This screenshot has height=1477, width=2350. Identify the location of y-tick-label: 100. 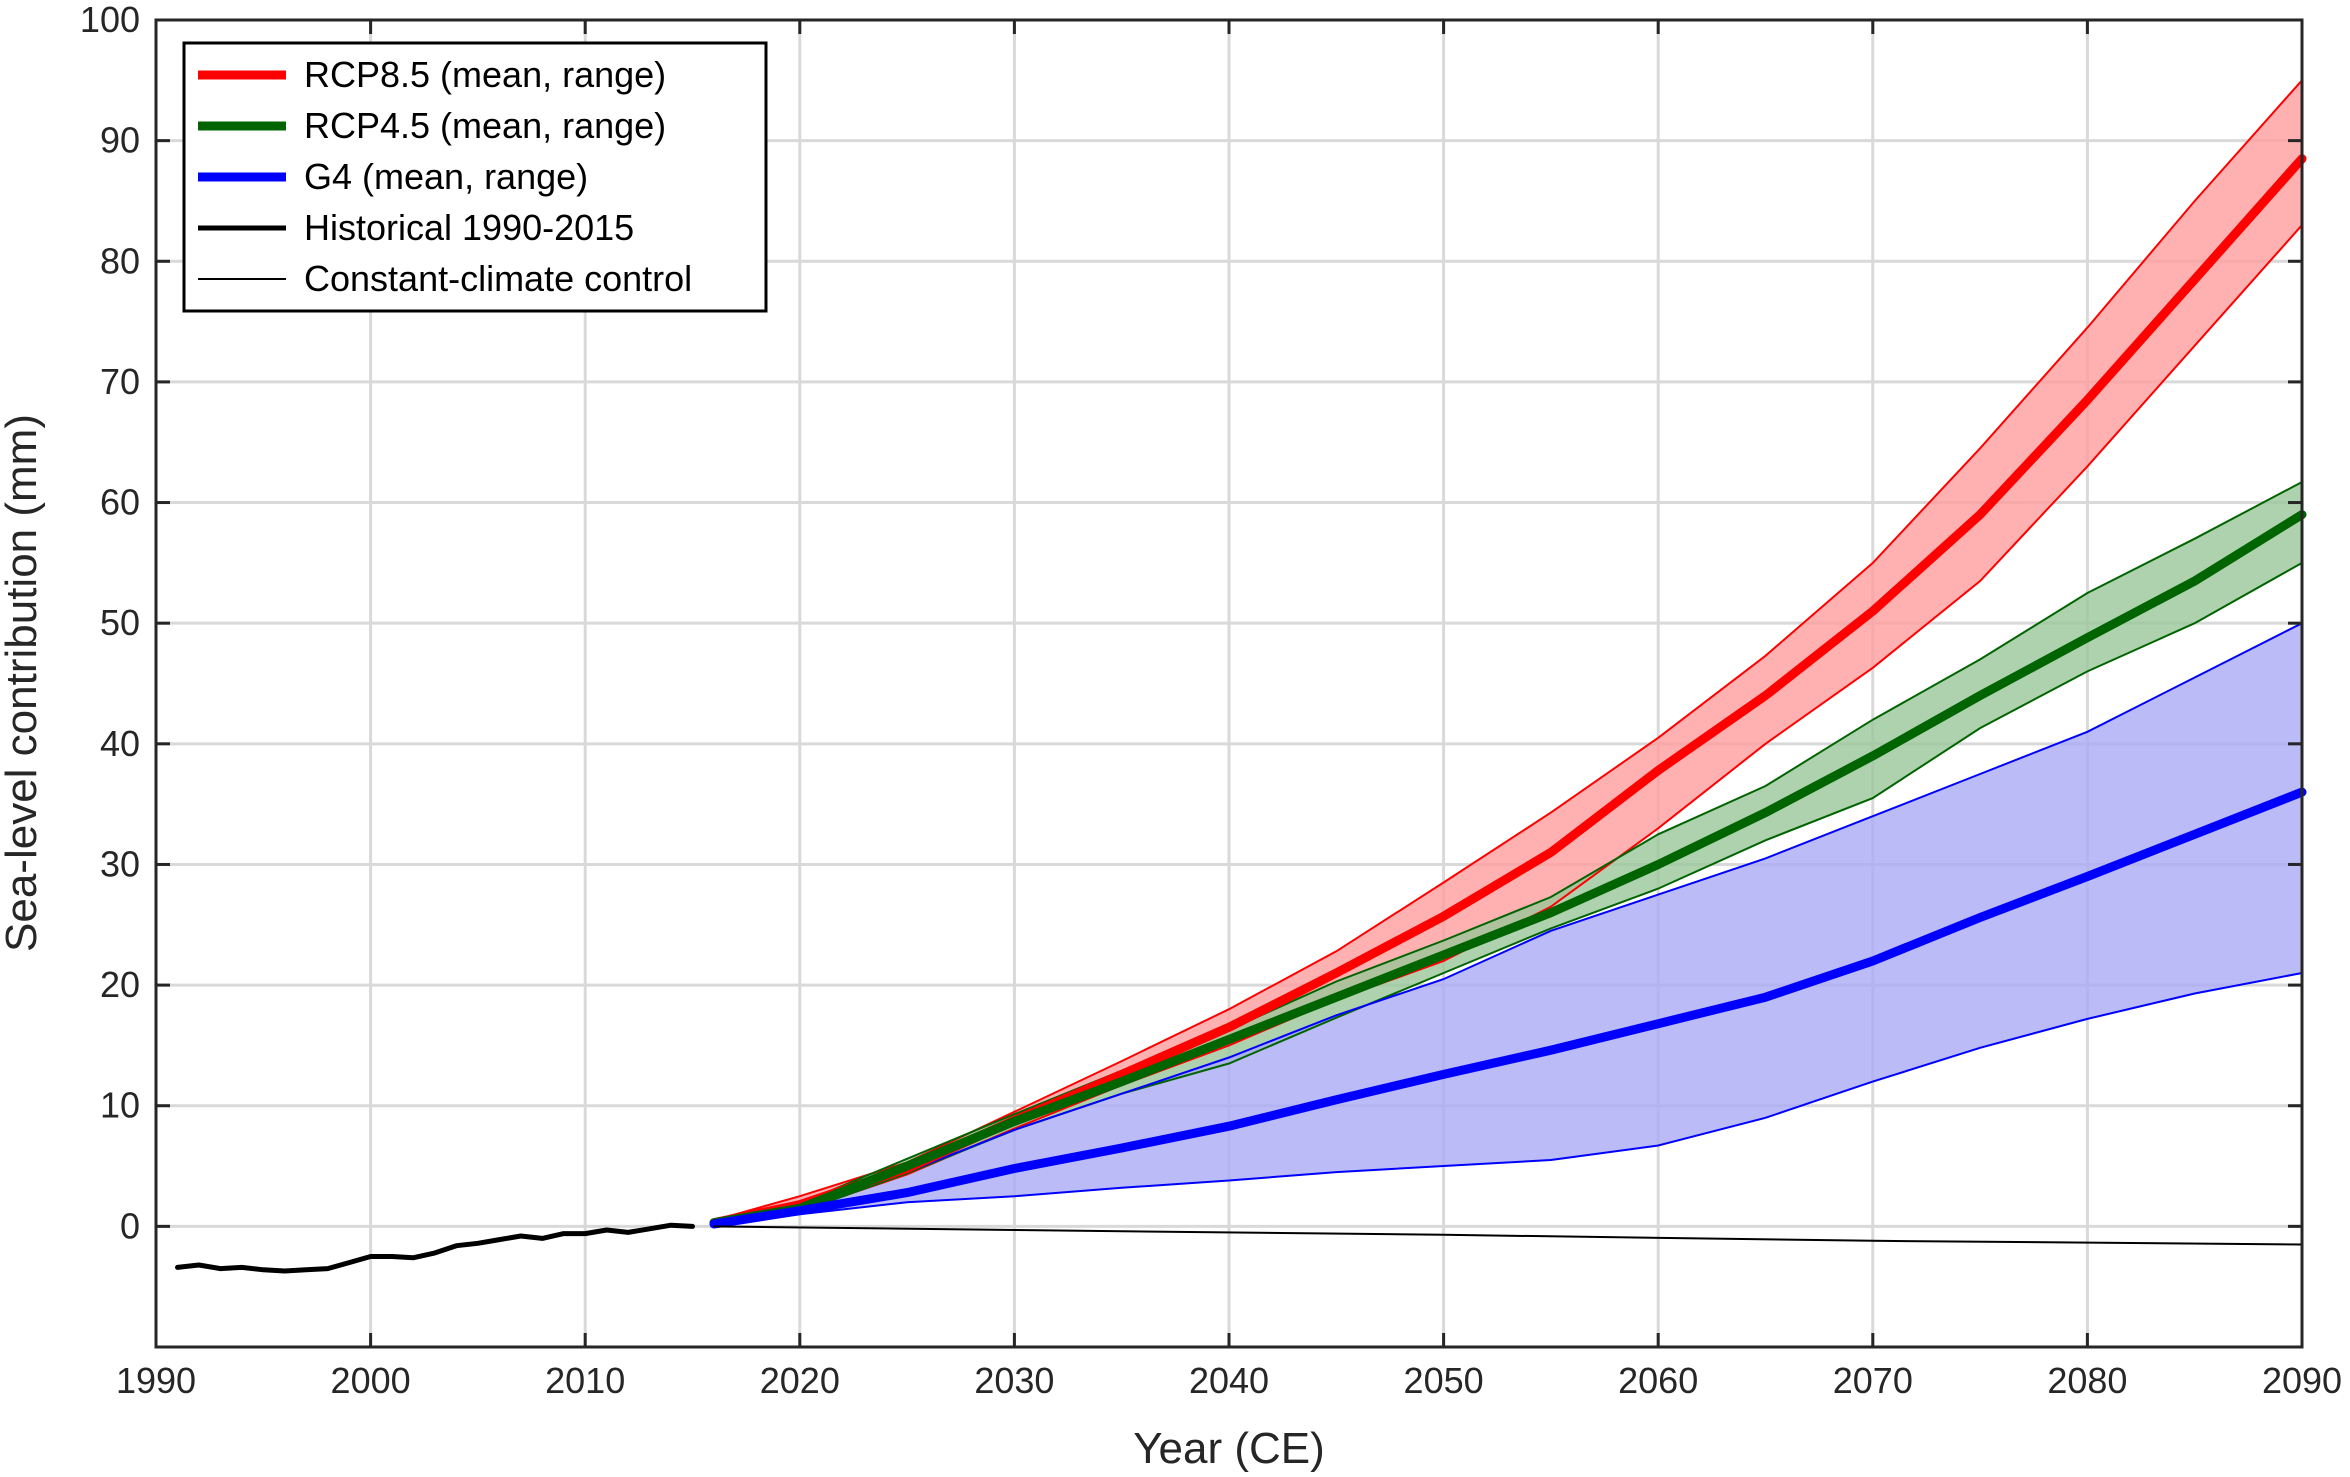
(110, 20).